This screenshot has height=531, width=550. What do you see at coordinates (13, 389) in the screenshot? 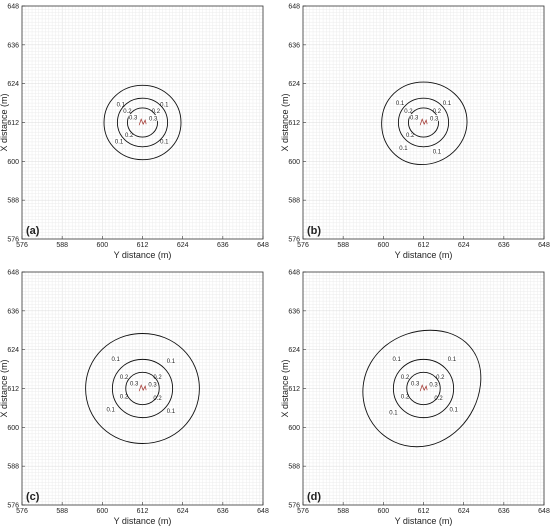
I see `y-tick-label: 612` at bounding box center [13, 389].